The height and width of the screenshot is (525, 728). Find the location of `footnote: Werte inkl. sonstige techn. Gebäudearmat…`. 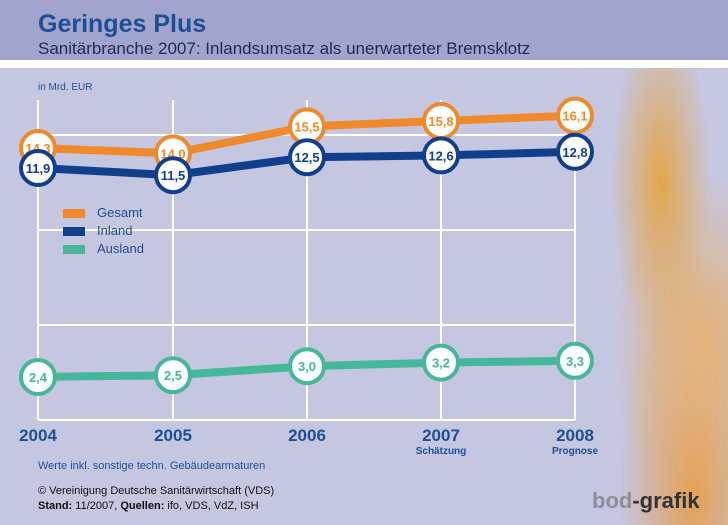

footnote: Werte inkl. sonstige techn. Gebäudearmat… is located at coordinates (152, 466).